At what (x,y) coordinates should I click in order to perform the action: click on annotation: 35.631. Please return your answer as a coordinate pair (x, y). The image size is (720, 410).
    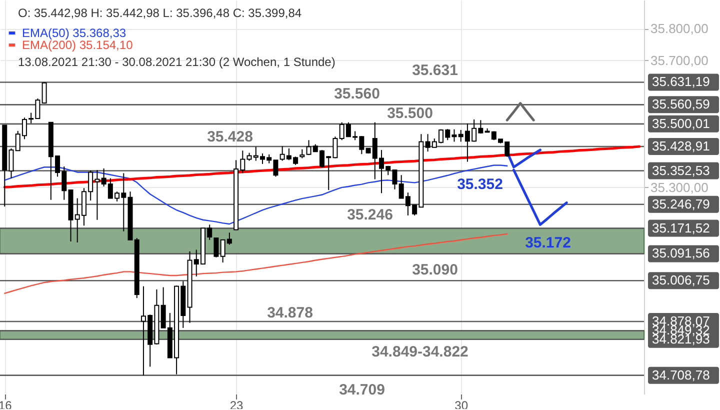
    Looking at the image, I should click on (435, 71).